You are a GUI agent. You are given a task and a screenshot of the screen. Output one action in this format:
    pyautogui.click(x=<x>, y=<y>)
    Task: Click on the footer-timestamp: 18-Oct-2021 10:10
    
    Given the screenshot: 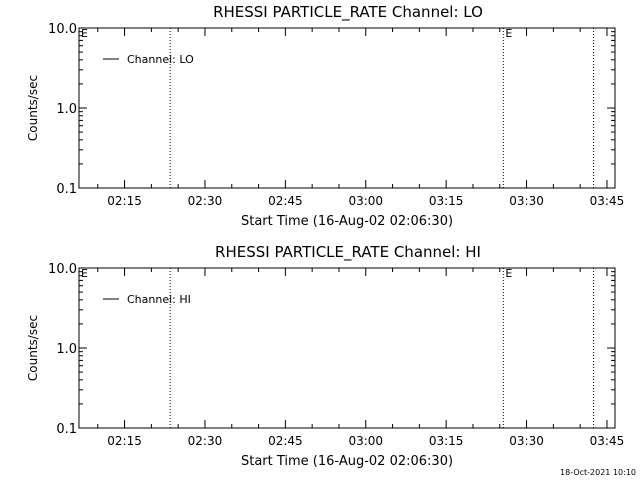 What is the action you would take?
    pyautogui.click(x=598, y=472)
    